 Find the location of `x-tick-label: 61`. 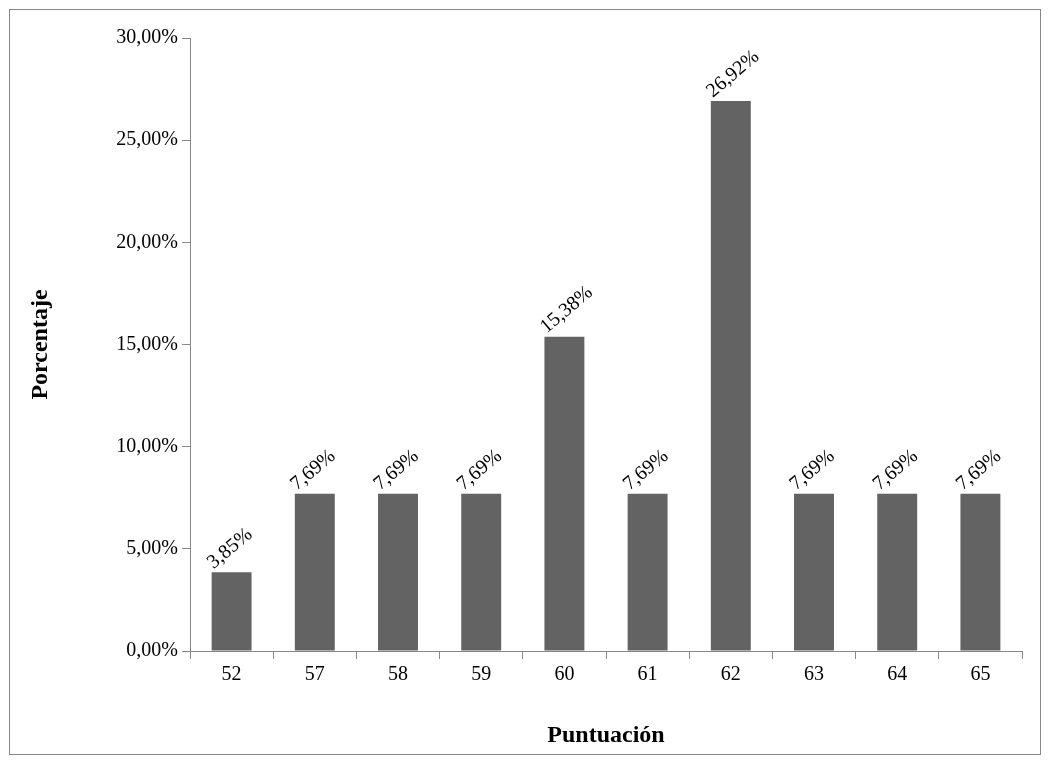

x-tick-label: 61 is located at coordinates (647, 673).